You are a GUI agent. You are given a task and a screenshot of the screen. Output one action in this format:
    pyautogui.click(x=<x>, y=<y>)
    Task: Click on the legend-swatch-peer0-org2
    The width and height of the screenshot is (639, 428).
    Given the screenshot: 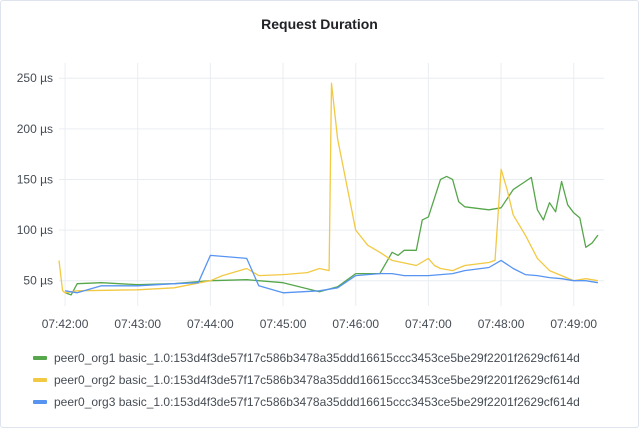 What is the action you would take?
    pyautogui.click(x=40, y=380)
    